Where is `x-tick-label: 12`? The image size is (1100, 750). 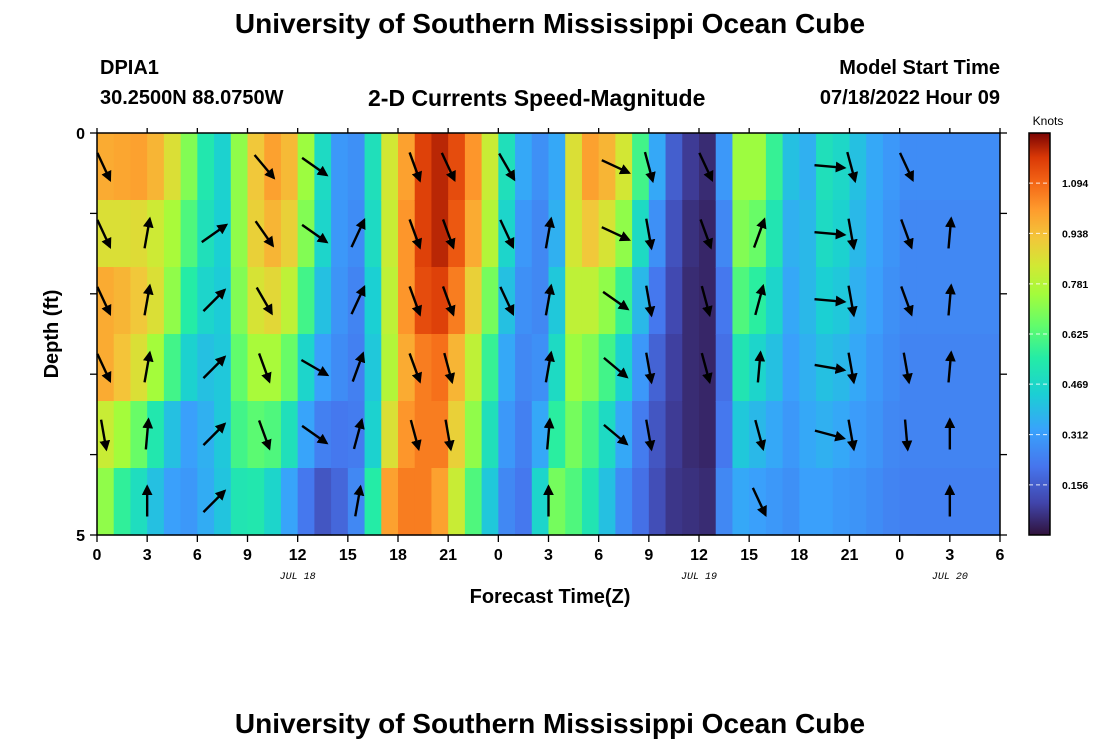 x-tick-label: 12 is located at coordinates (298, 555).